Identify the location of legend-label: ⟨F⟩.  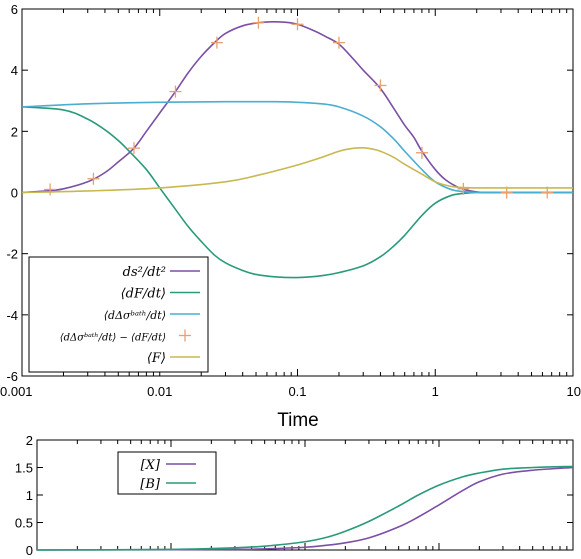
(156, 358).